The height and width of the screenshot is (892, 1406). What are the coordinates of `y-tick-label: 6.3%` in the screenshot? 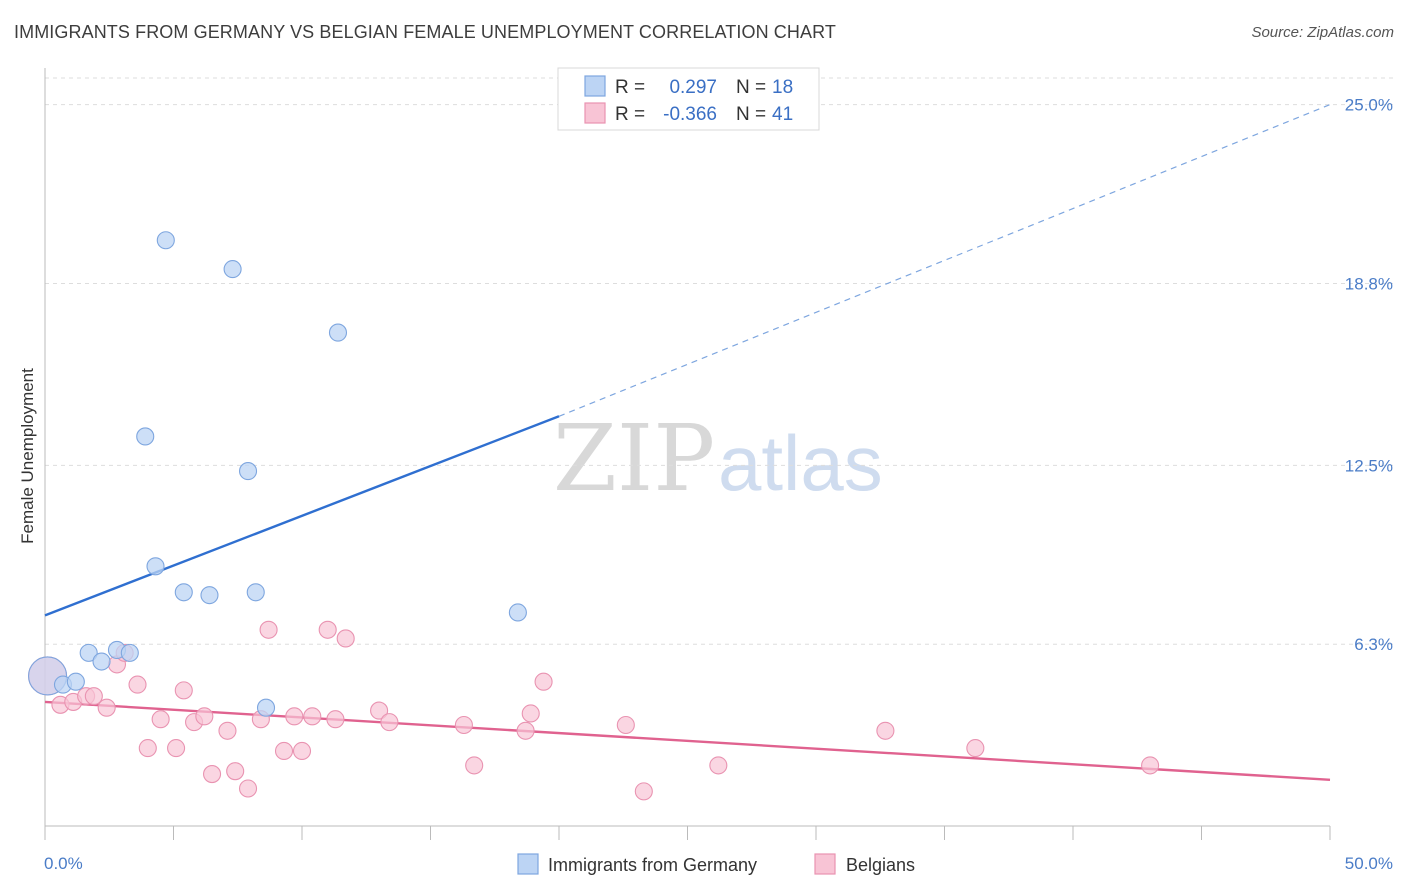 It's located at (1373, 644).